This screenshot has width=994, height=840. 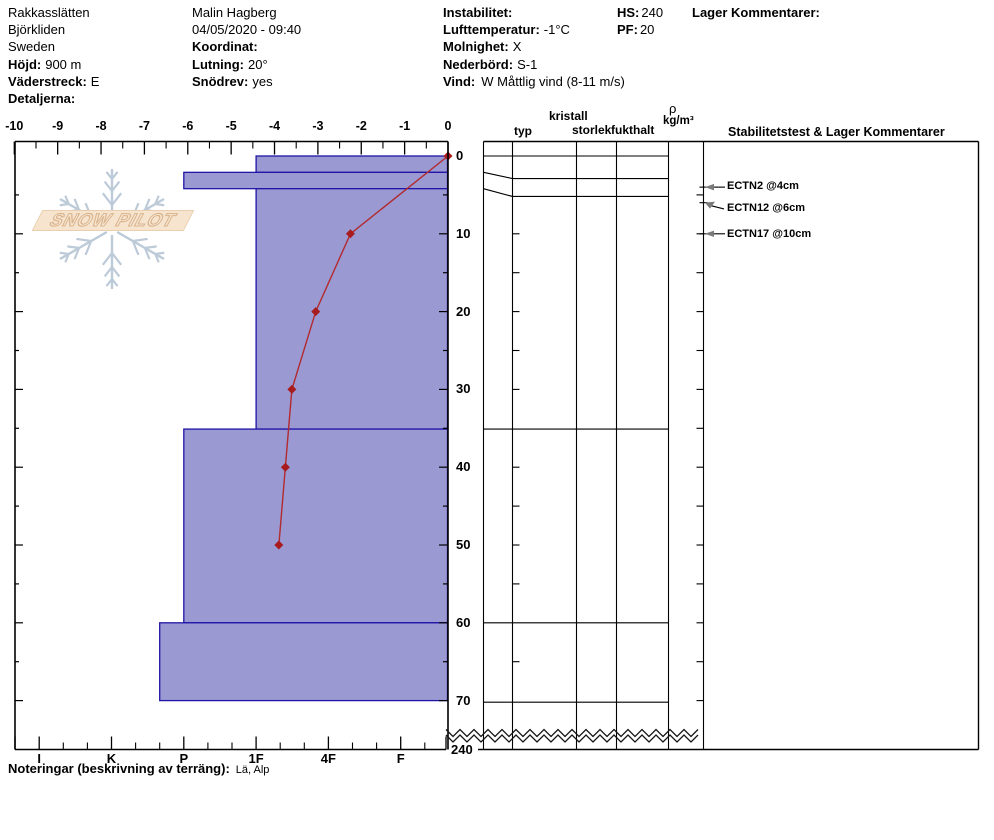 What do you see at coordinates (482, 47) in the screenshot?
I see `cloud-cover: Molnighet: X` at bounding box center [482, 47].